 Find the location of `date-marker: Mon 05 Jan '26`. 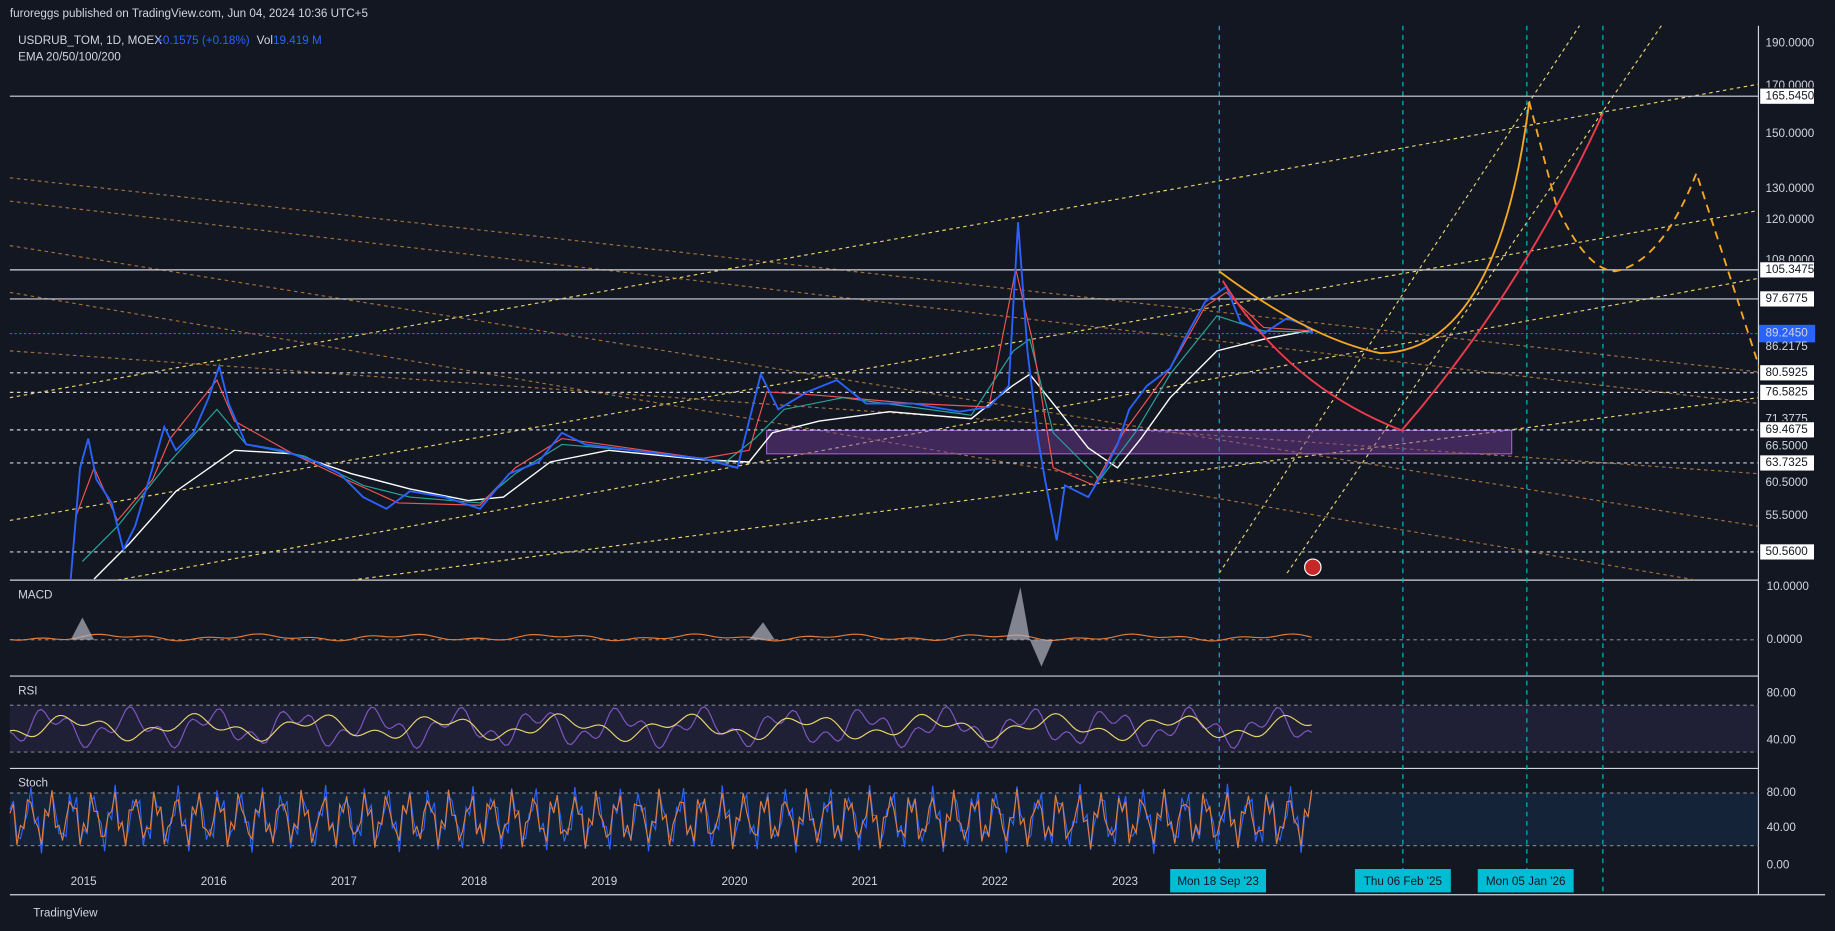

date-marker: Mon 05 Jan '26 is located at coordinates (1526, 881).